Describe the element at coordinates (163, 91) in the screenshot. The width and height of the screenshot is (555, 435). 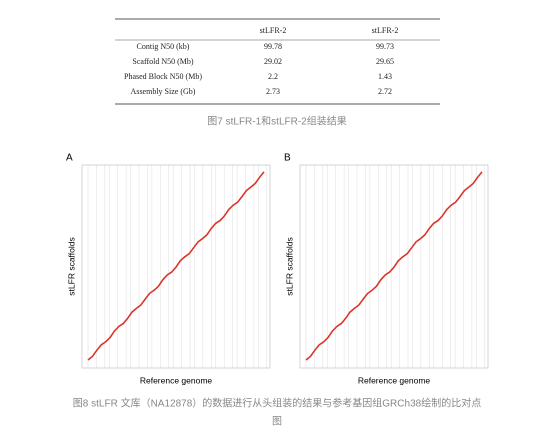
I see `row-label: Assembly Size (Gb)` at that location.